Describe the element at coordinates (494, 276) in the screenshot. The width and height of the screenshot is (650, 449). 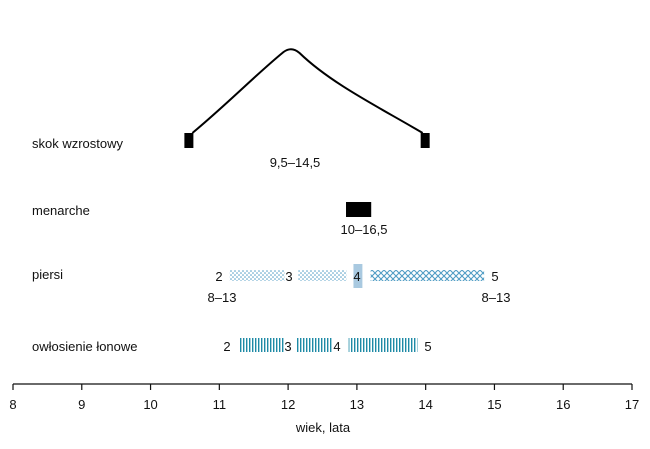
I see `breasts-stage-5-label: 5` at that location.